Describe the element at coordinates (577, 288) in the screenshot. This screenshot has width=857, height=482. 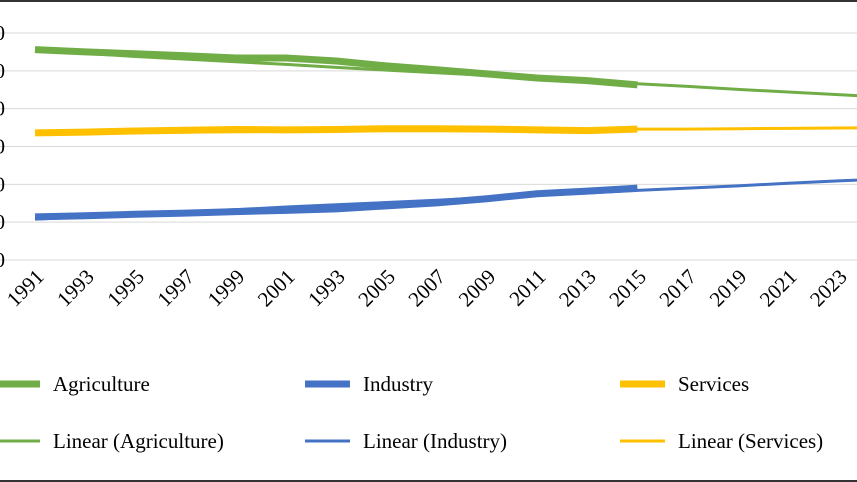
I see `x-tick-label: 2013` at that location.